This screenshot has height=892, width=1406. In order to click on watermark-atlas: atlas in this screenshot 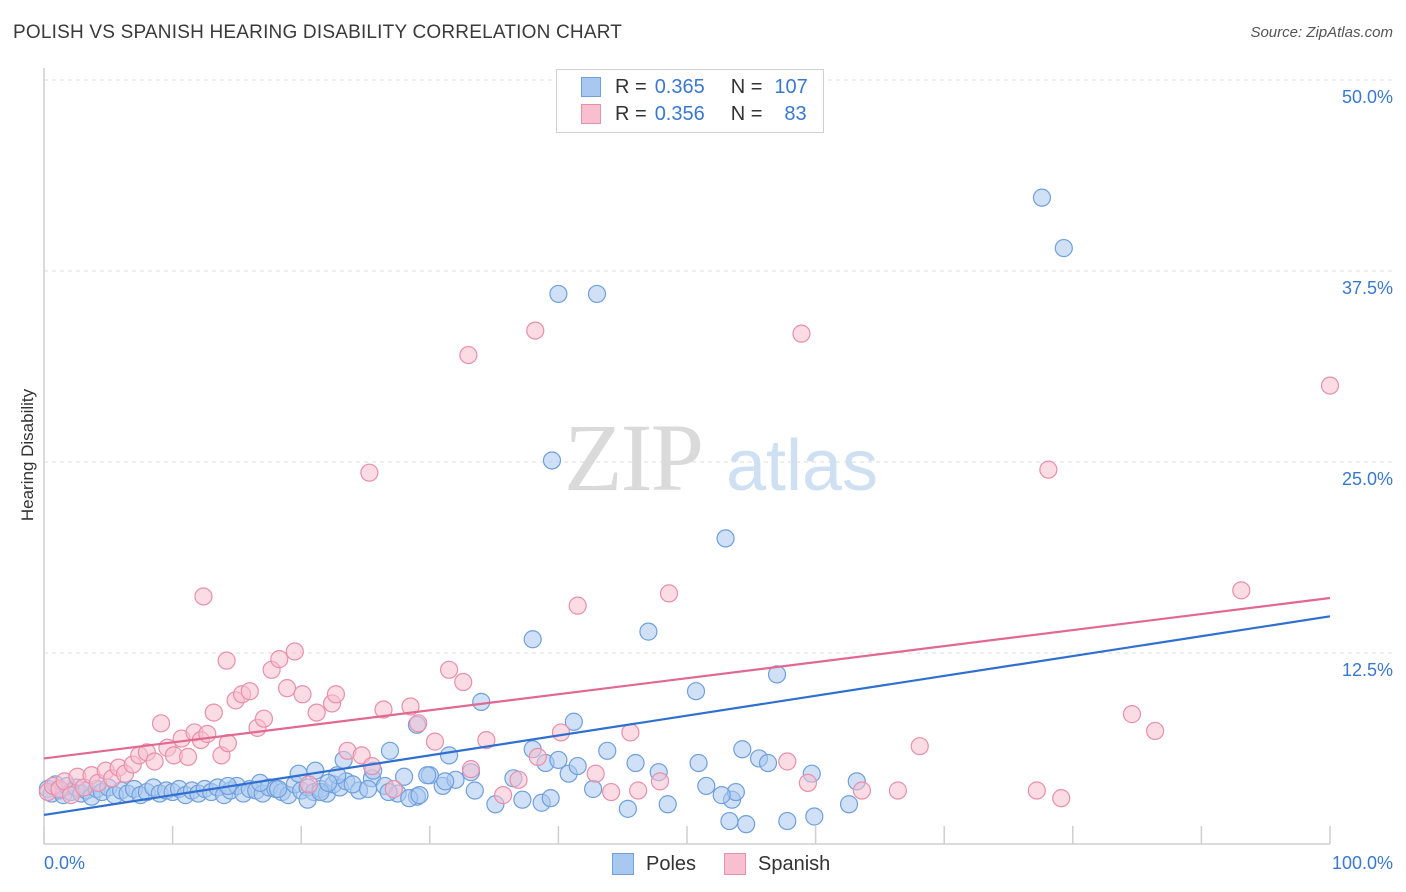, I will do `click(802, 466)`.